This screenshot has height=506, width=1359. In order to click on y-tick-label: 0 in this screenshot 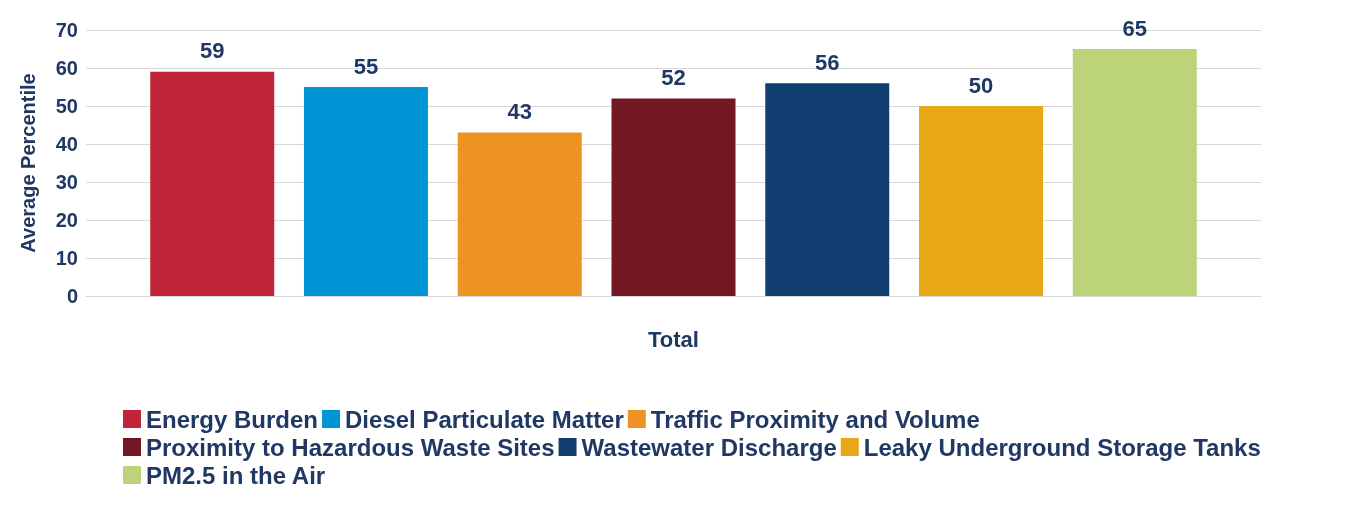, I will do `click(72, 296)`.